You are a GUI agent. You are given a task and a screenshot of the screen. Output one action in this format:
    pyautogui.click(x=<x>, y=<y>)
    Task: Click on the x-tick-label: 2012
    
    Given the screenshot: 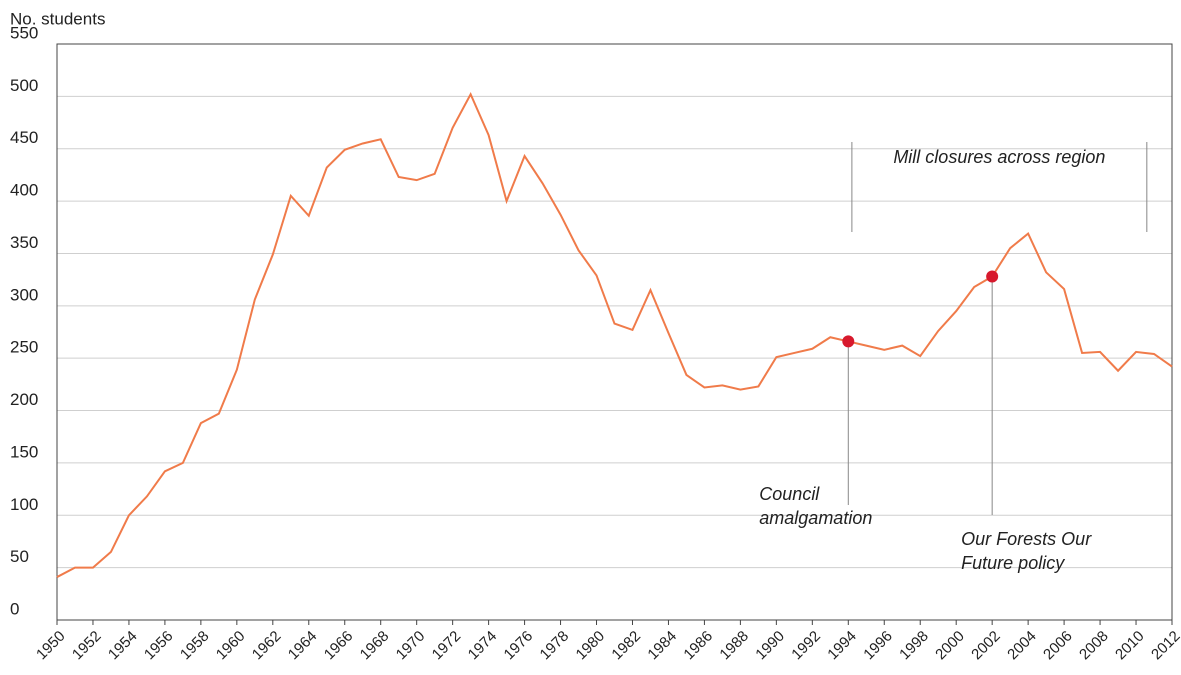 What is the action you would take?
    pyautogui.click(x=1164, y=646)
    